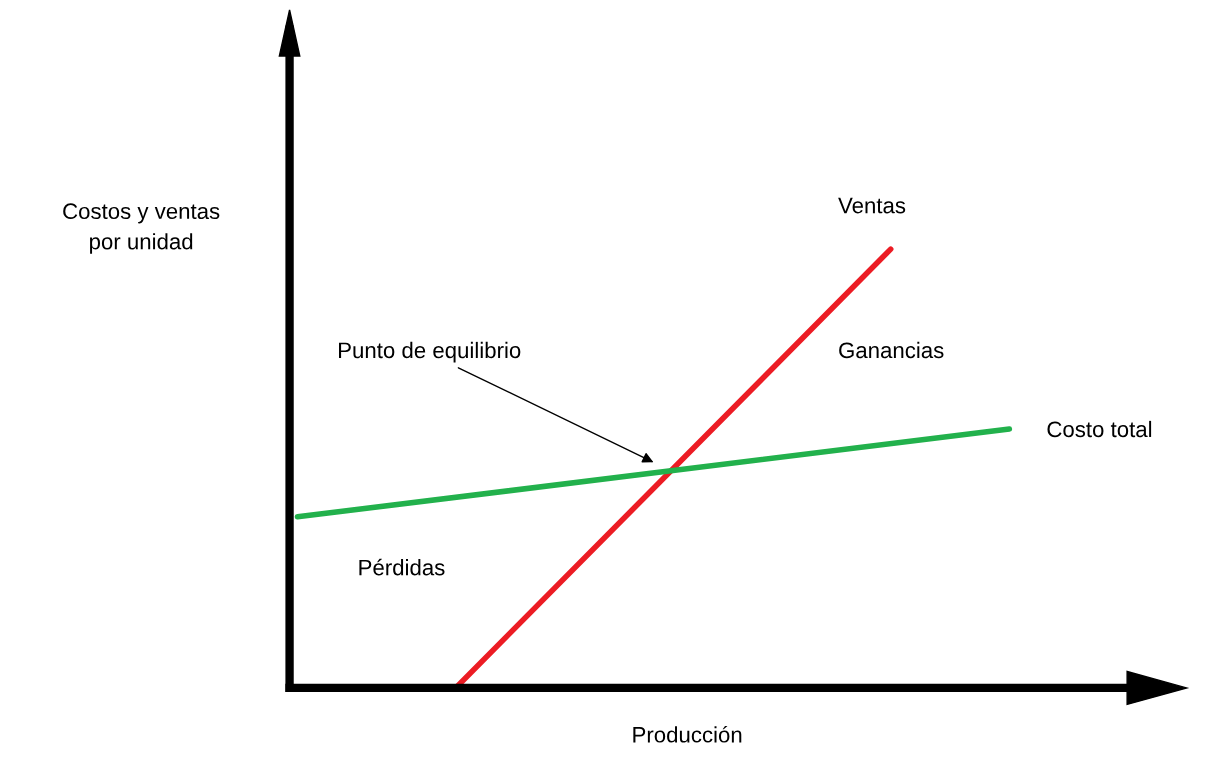  I want to click on series-label: Costo total, so click(1099, 429).